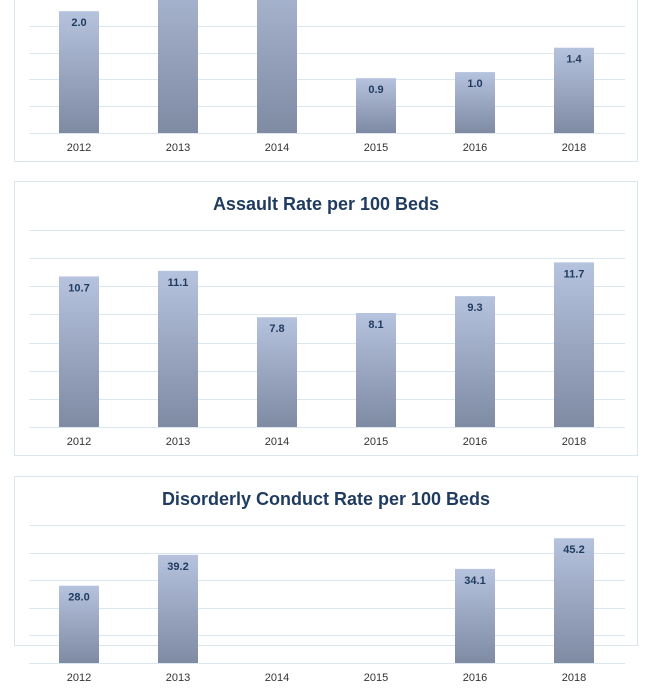 Image resolution: width=653 pixels, height=697 pixels. I want to click on data-label-2018: 45.2, so click(573, 550).